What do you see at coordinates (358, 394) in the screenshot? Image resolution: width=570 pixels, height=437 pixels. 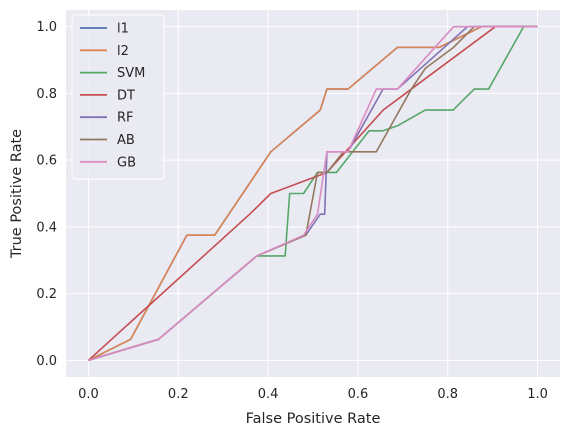 I see `x-tick-label: 0.6` at bounding box center [358, 394].